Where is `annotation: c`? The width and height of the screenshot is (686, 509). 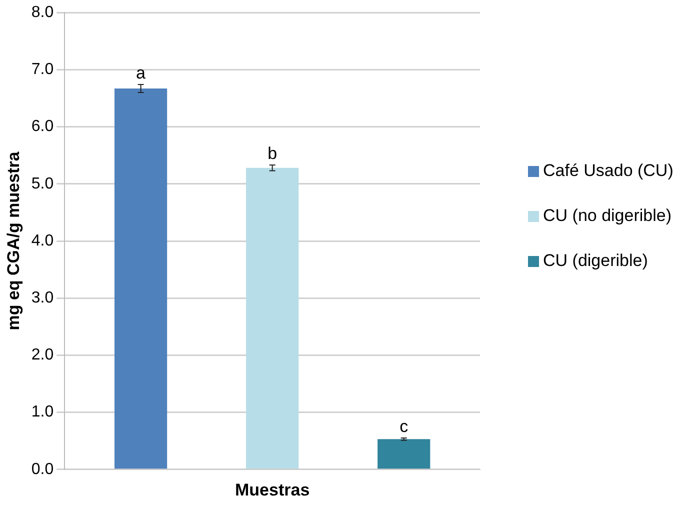 annotation: c is located at coordinates (404, 426).